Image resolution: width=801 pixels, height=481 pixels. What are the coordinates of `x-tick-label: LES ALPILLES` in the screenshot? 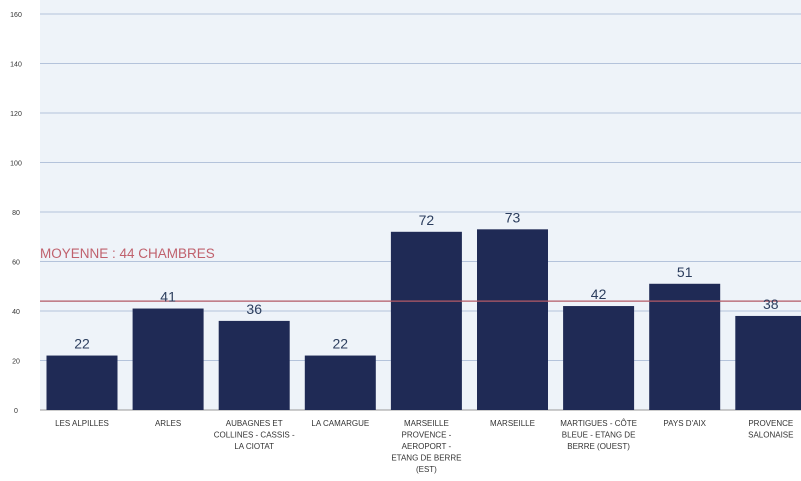 It's located at (82, 423).